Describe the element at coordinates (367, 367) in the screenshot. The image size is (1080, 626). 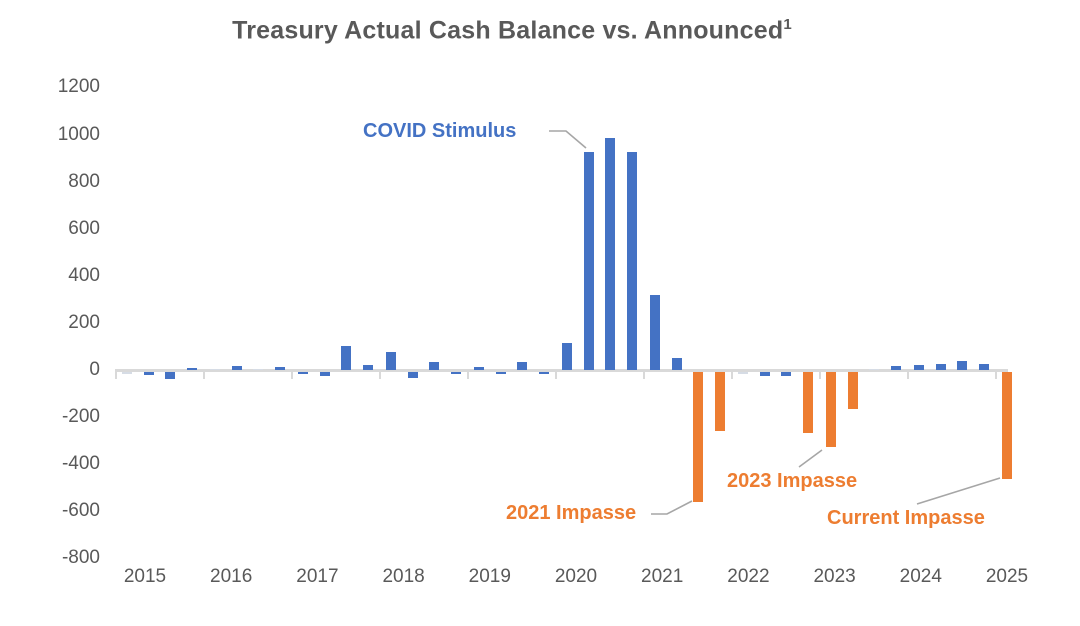
I see `bar-2017-q4` at that location.